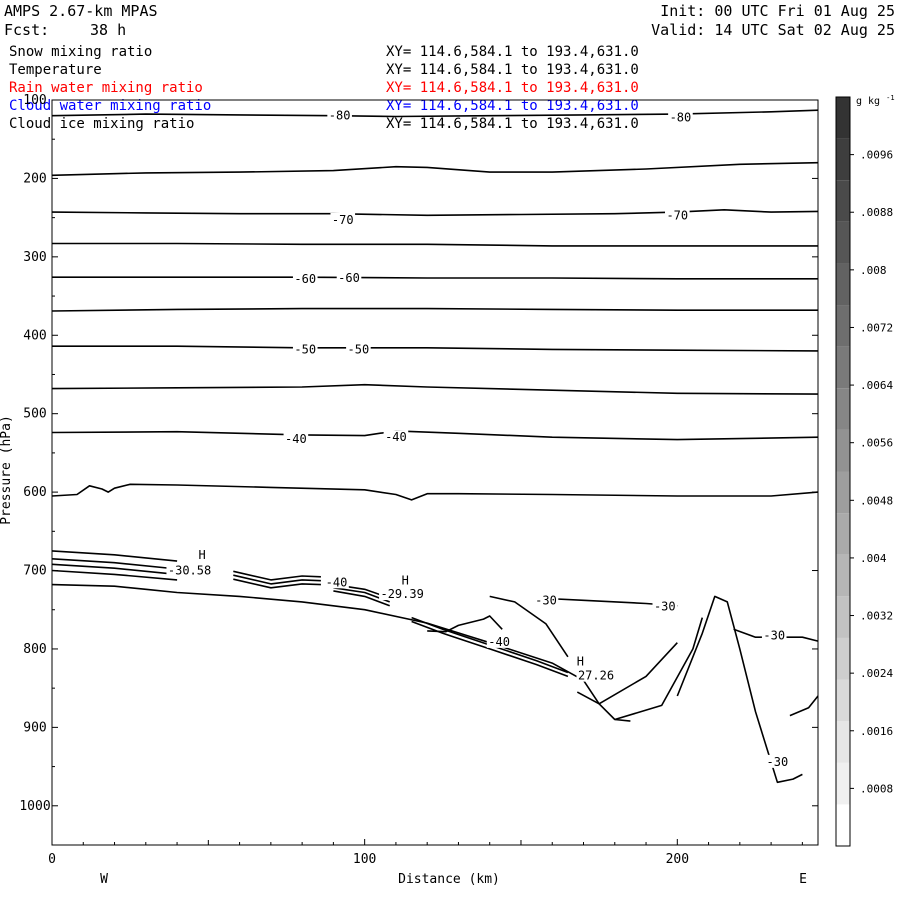  I want to click on y-axis-title: Pressure (hPa), so click(7, 470).